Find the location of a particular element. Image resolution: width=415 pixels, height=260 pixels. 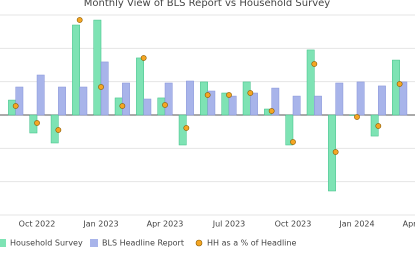

x-tick-label: Oct 2023 is located at coordinates (293, 224).